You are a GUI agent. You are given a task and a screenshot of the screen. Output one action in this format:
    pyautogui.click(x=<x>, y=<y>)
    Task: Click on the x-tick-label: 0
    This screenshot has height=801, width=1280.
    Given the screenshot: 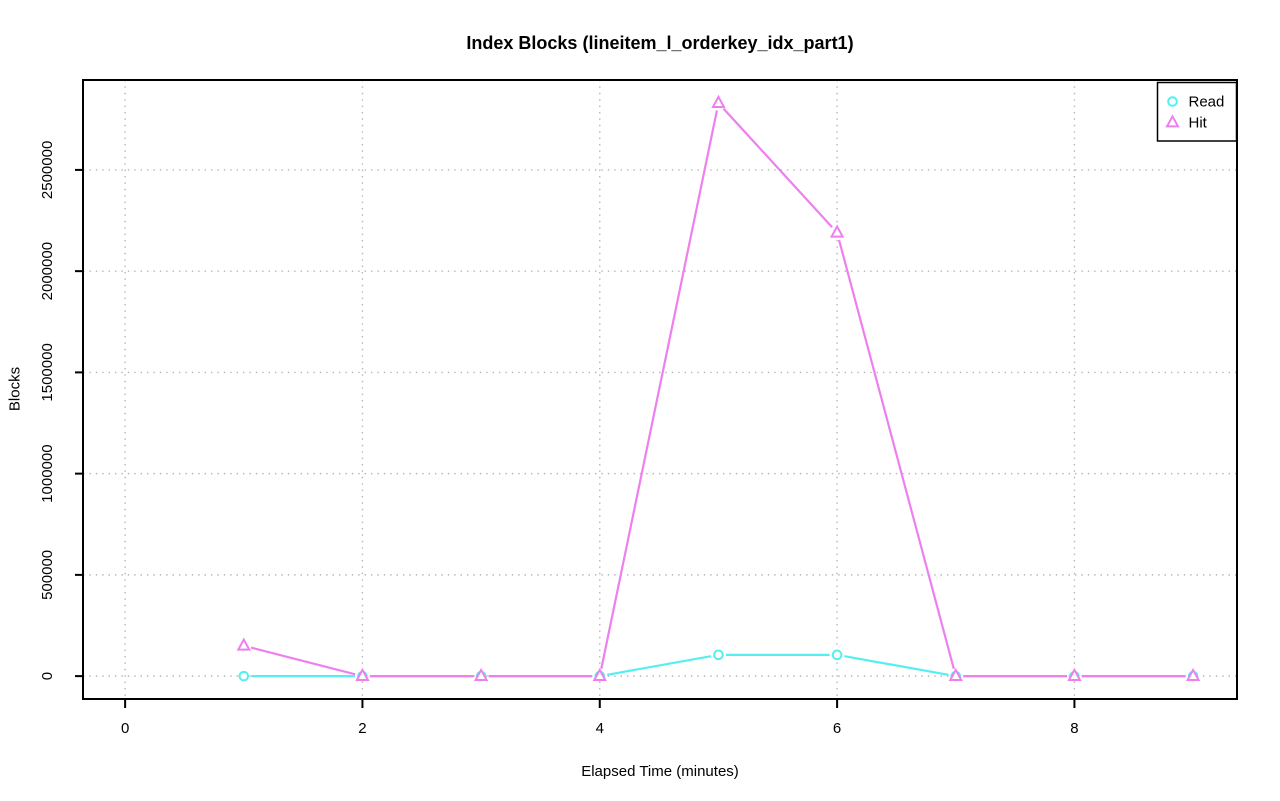 What is the action you would take?
    pyautogui.click(x=125, y=728)
    